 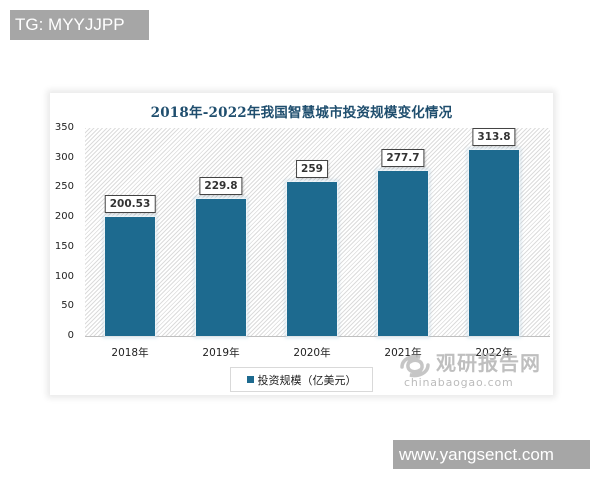 What do you see at coordinates (64, 127) in the screenshot?
I see `y-tick-label: 350` at bounding box center [64, 127].